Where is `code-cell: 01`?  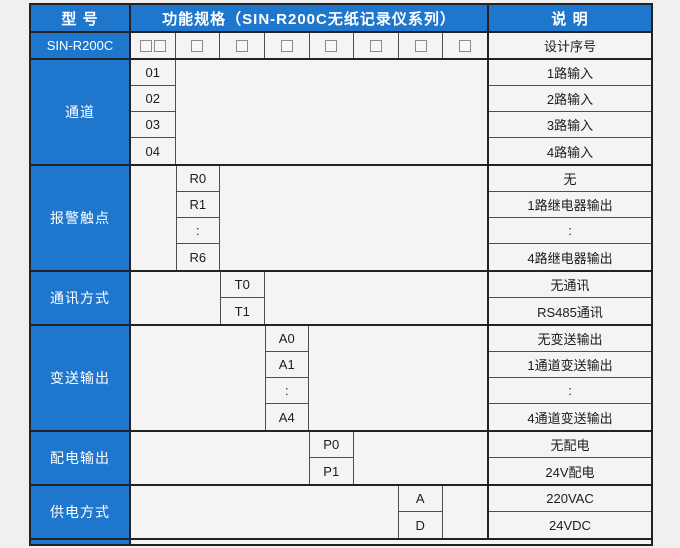 code-cell: 01 is located at coordinates (153, 73).